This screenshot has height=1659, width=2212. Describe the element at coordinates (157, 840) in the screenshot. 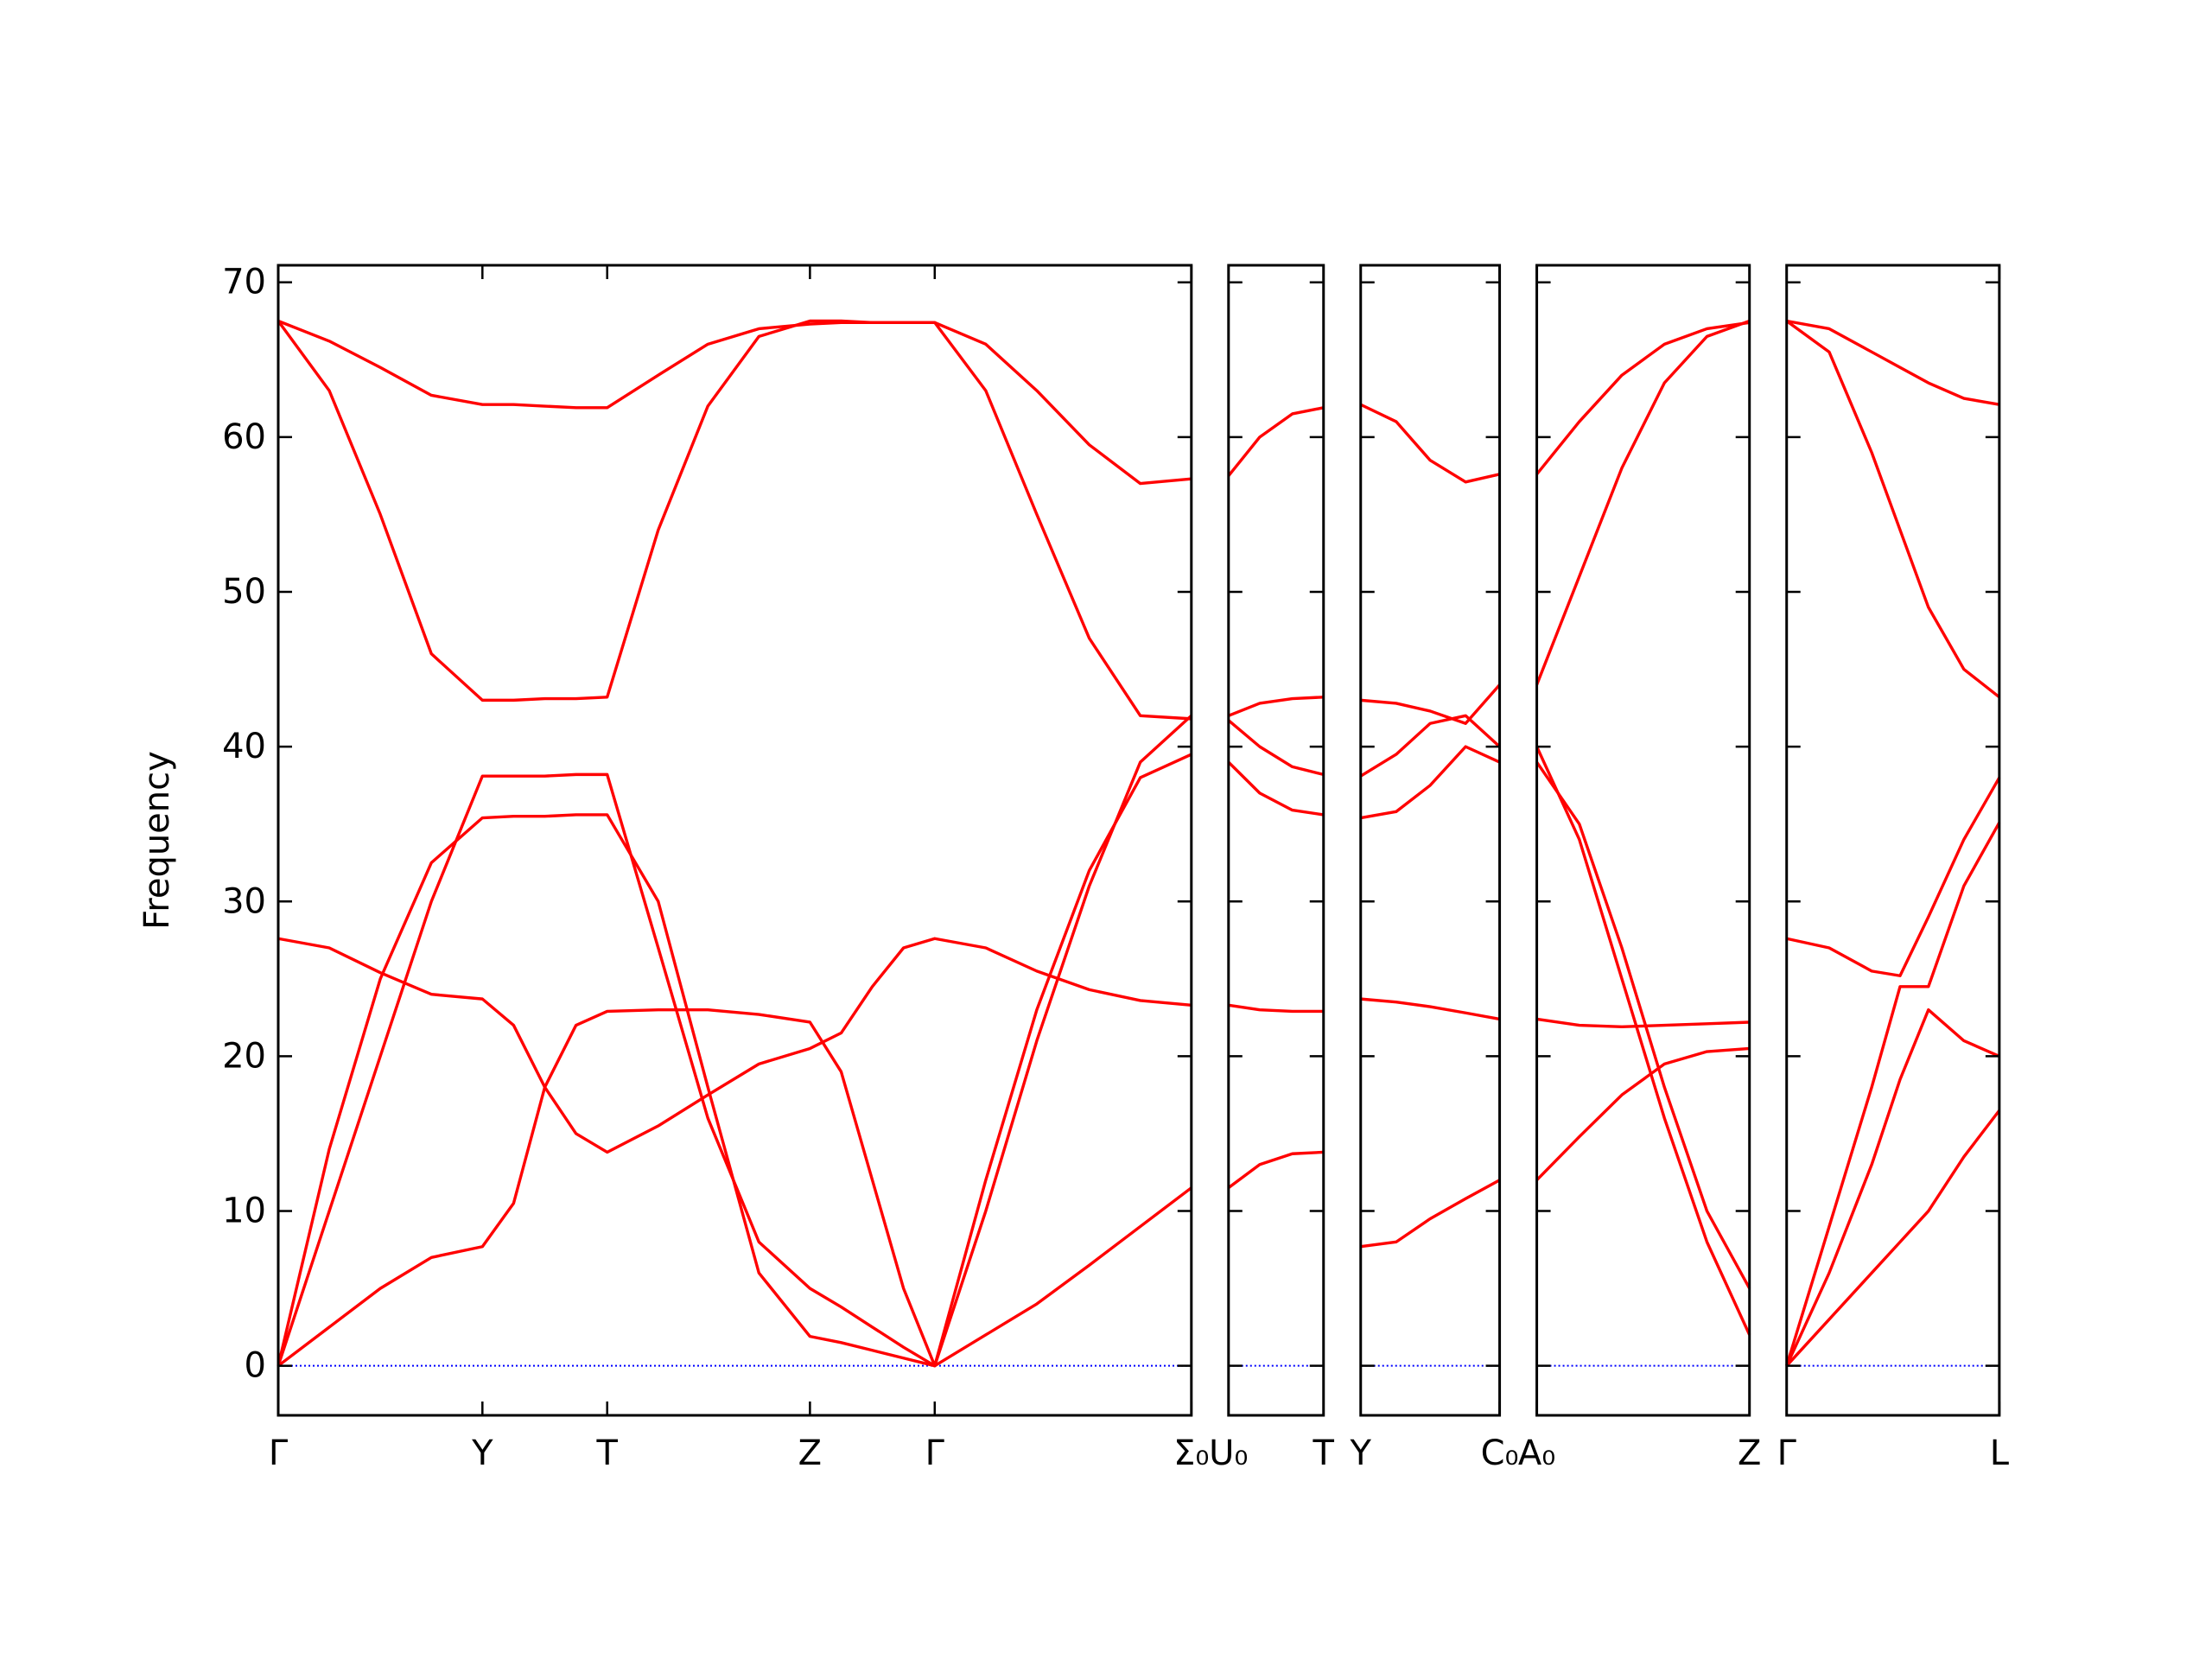

I see `y-axis-label: Frequency` at that location.